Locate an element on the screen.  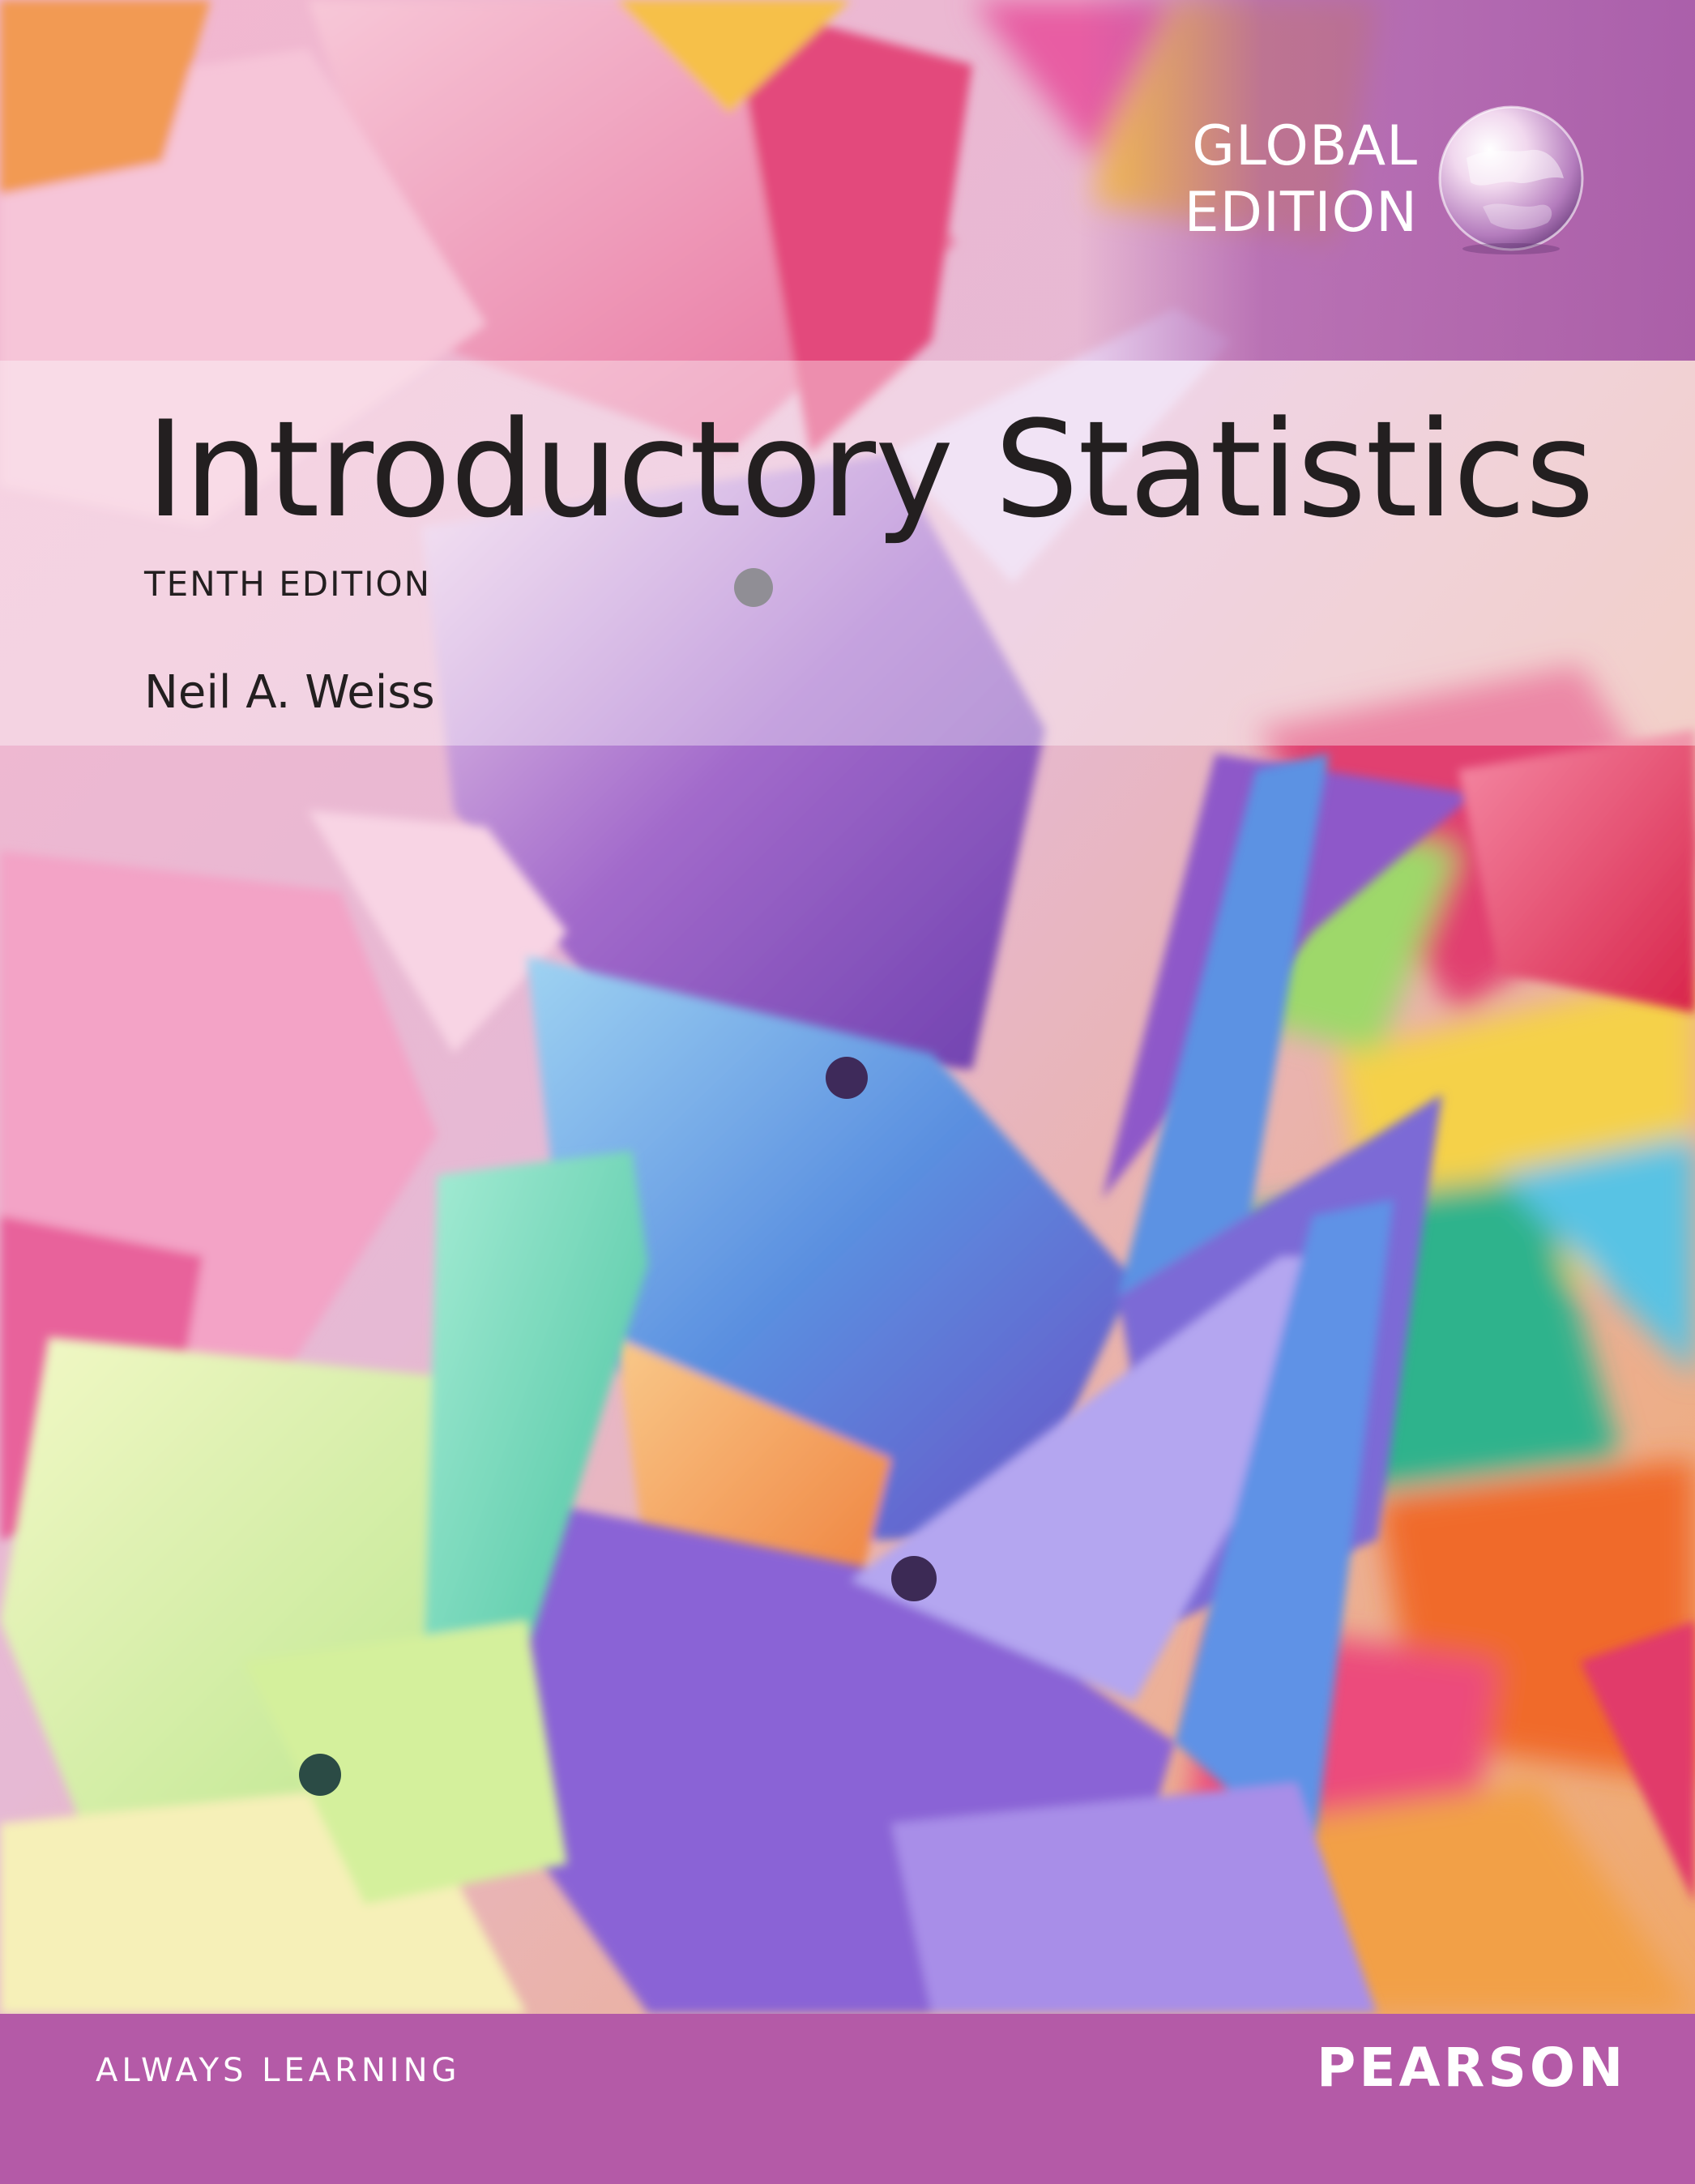
global-edition-band is located at coordinates (1386, 180).